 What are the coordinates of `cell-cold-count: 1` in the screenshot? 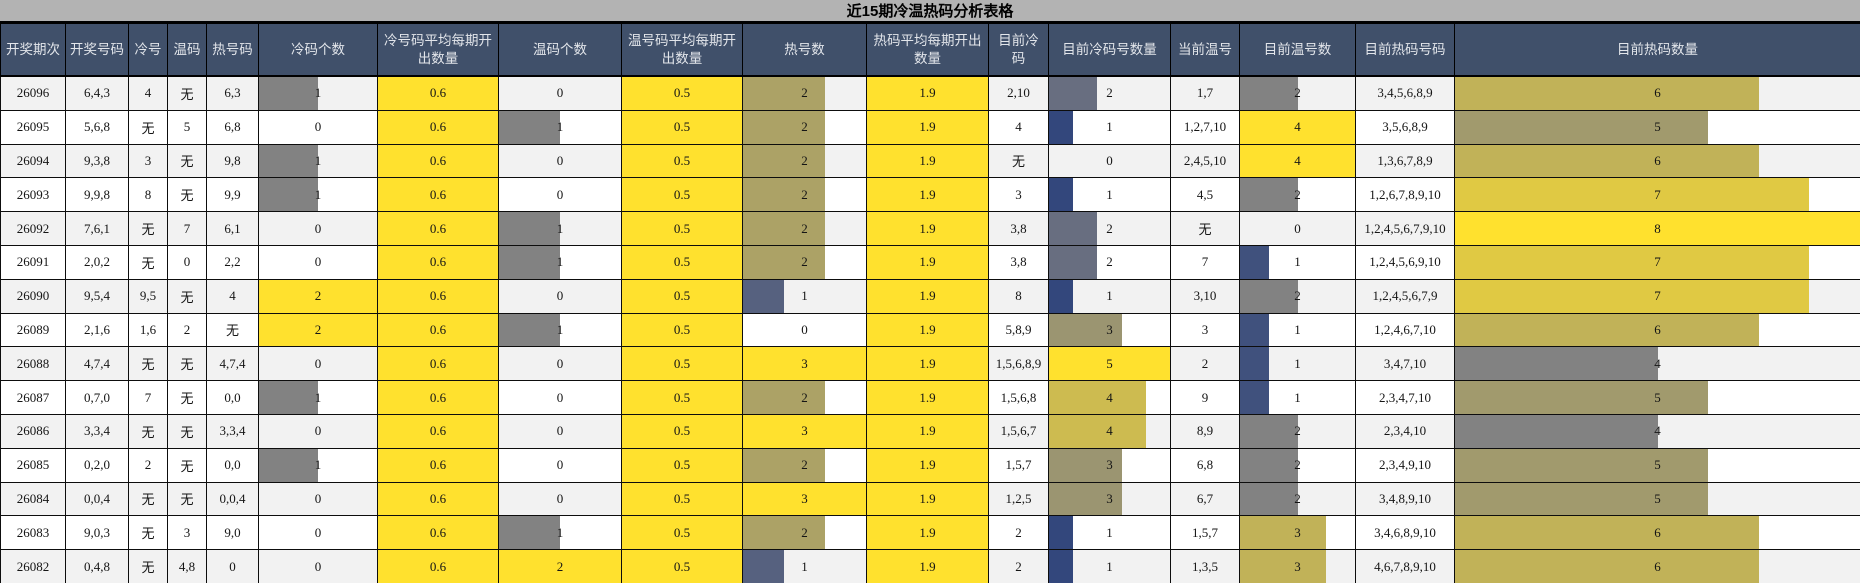 It's located at (318, 161).